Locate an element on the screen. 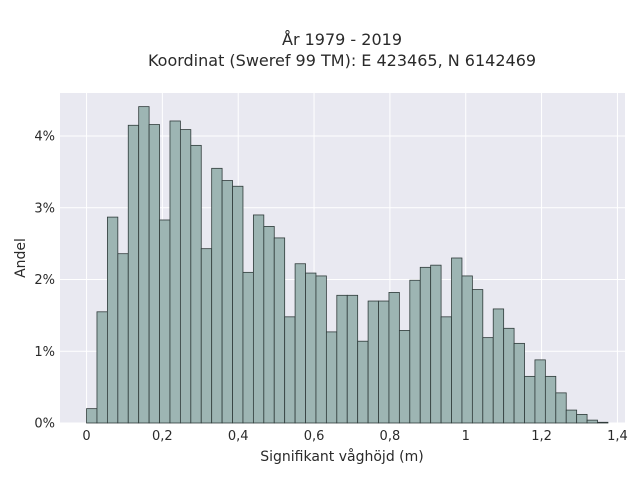  x-axis-label: Signifikant våghöjd (m) is located at coordinates (341, 456).